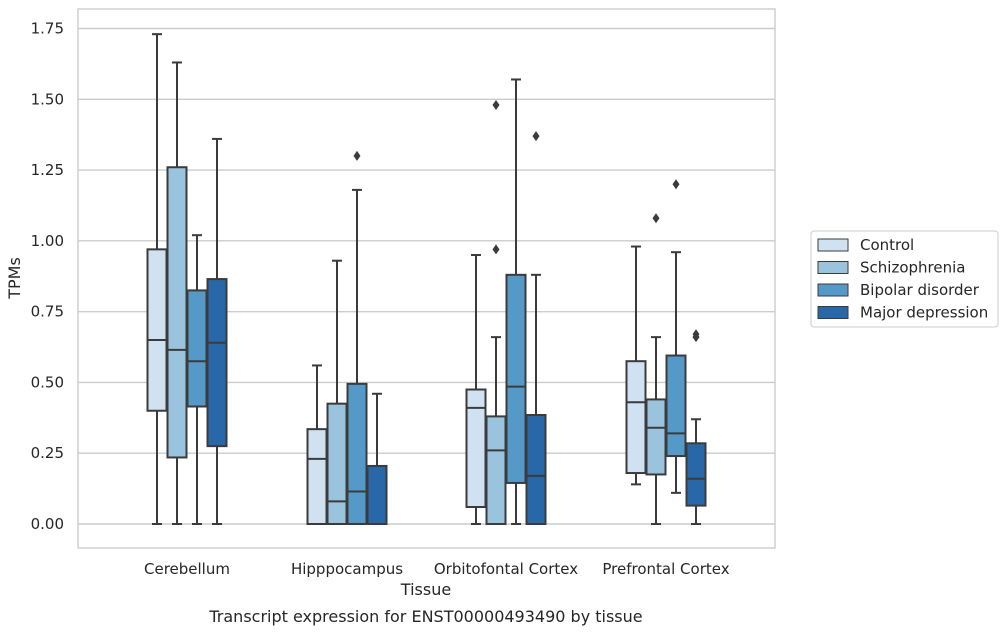  What do you see at coordinates (47, 312) in the screenshot?
I see `y-tick-label: 0.75` at bounding box center [47, 312].